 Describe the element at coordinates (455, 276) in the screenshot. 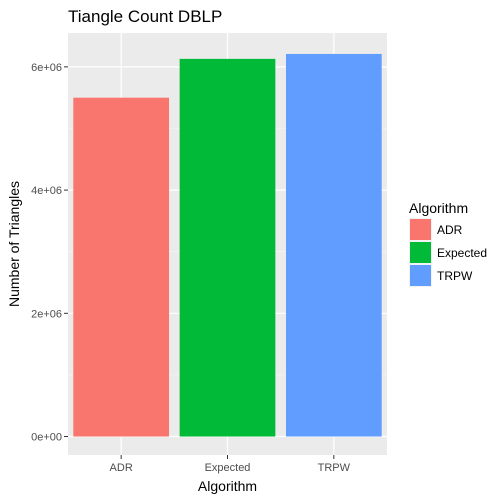

I see `legend-label-trpw: TRPW` at that location.